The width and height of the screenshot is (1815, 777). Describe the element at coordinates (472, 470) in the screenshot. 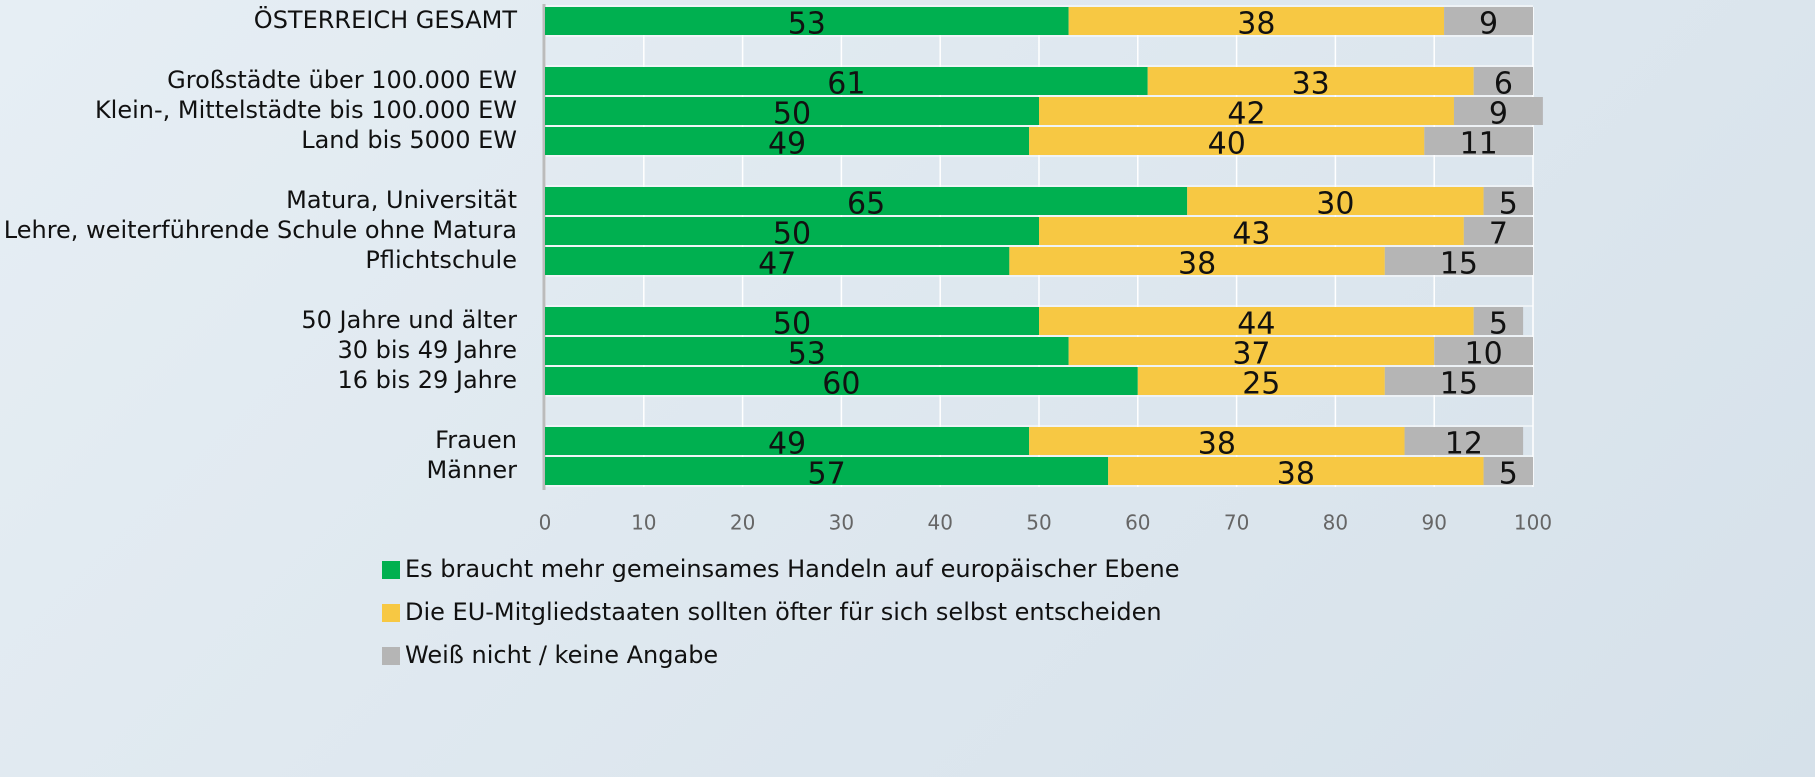

I see `category-label: Männer` at that location.